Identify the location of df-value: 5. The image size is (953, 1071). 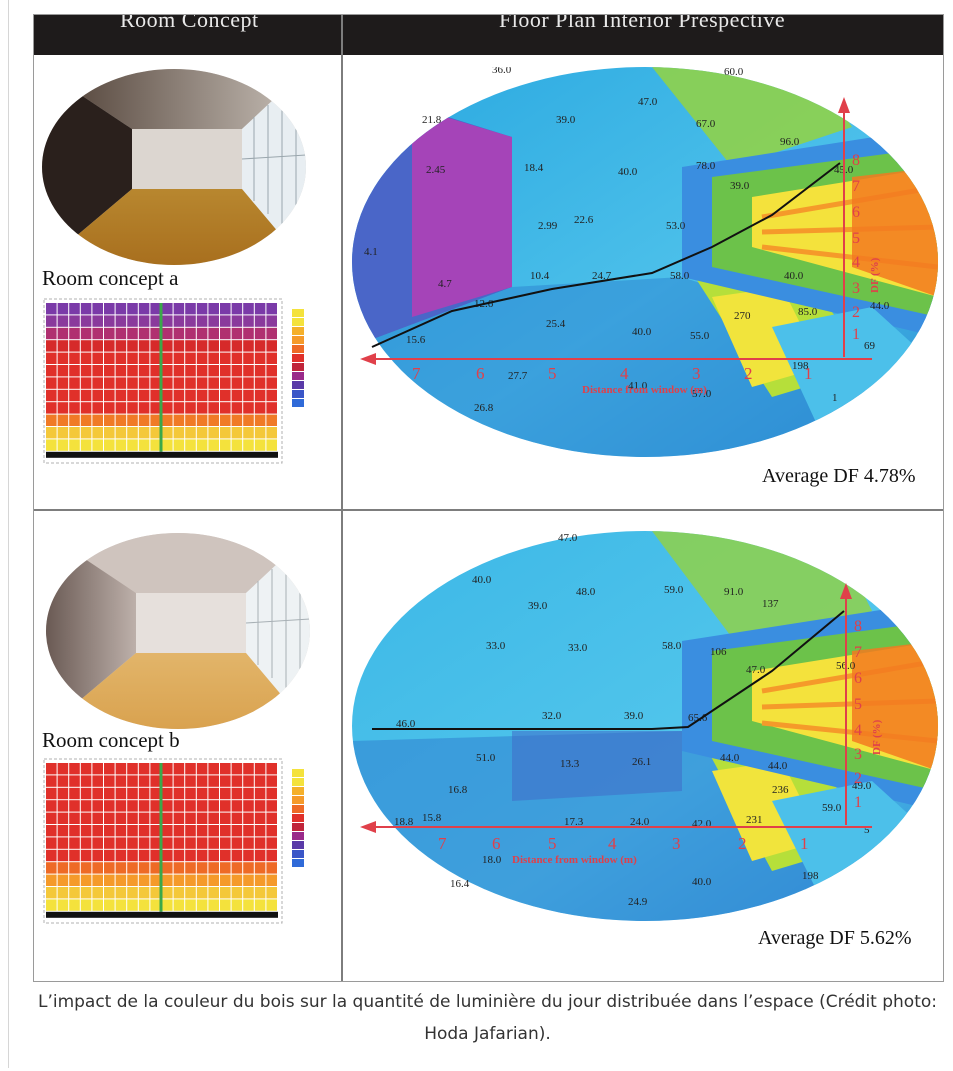
(867, 830).